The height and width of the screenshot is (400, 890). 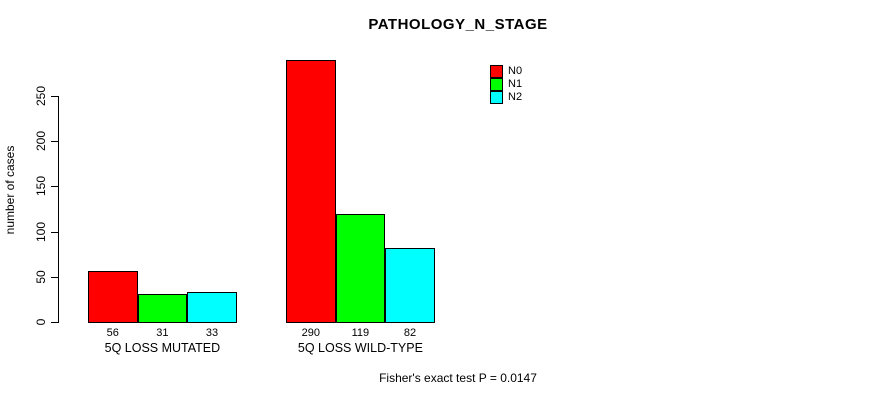 I want to click on bar-n2-5q-loss-wild-type, so click(x=410, y=285).